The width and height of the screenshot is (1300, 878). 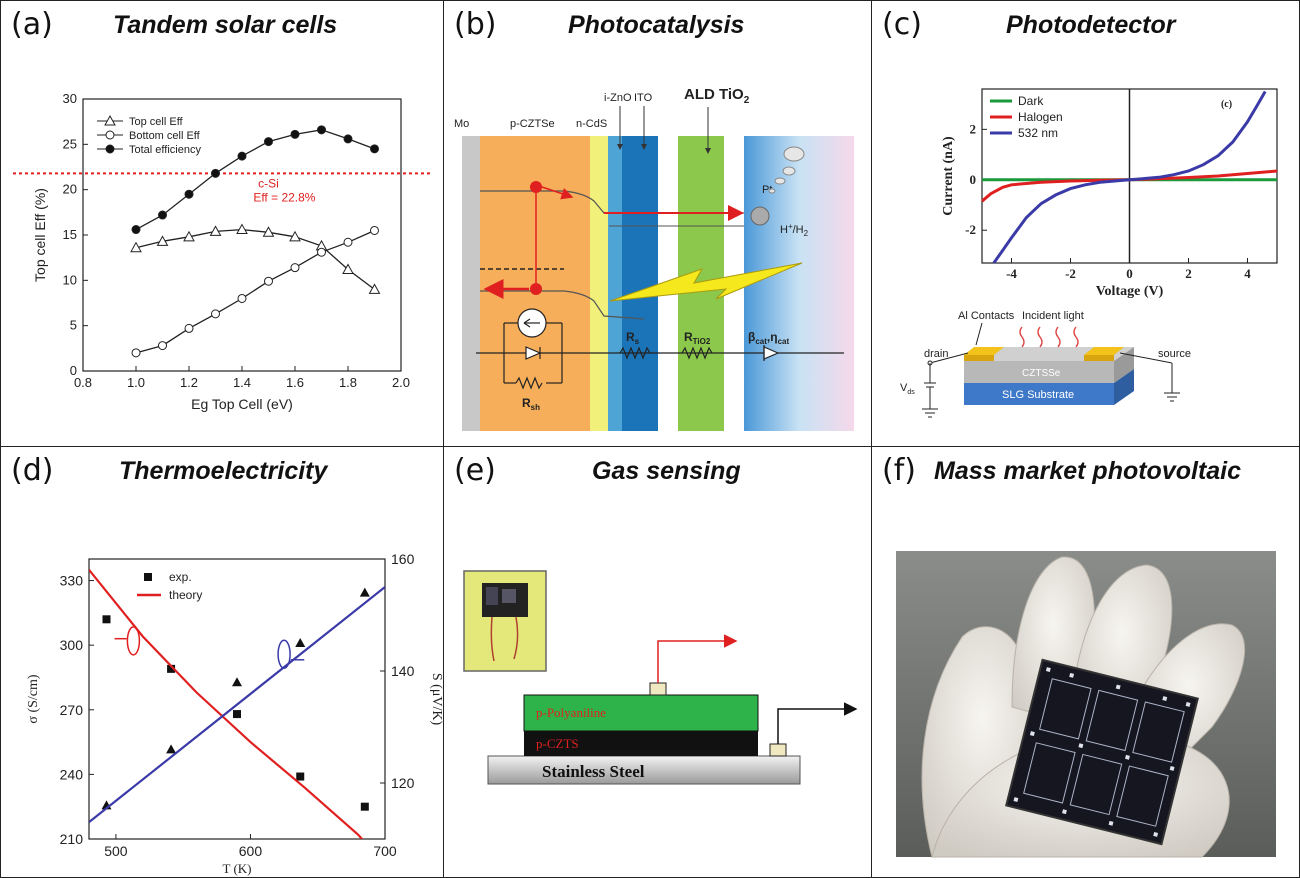 What do you see at coordinates (536, 289) in the screenshot?
I see `hole-dot` at bounding box center [536, 289].